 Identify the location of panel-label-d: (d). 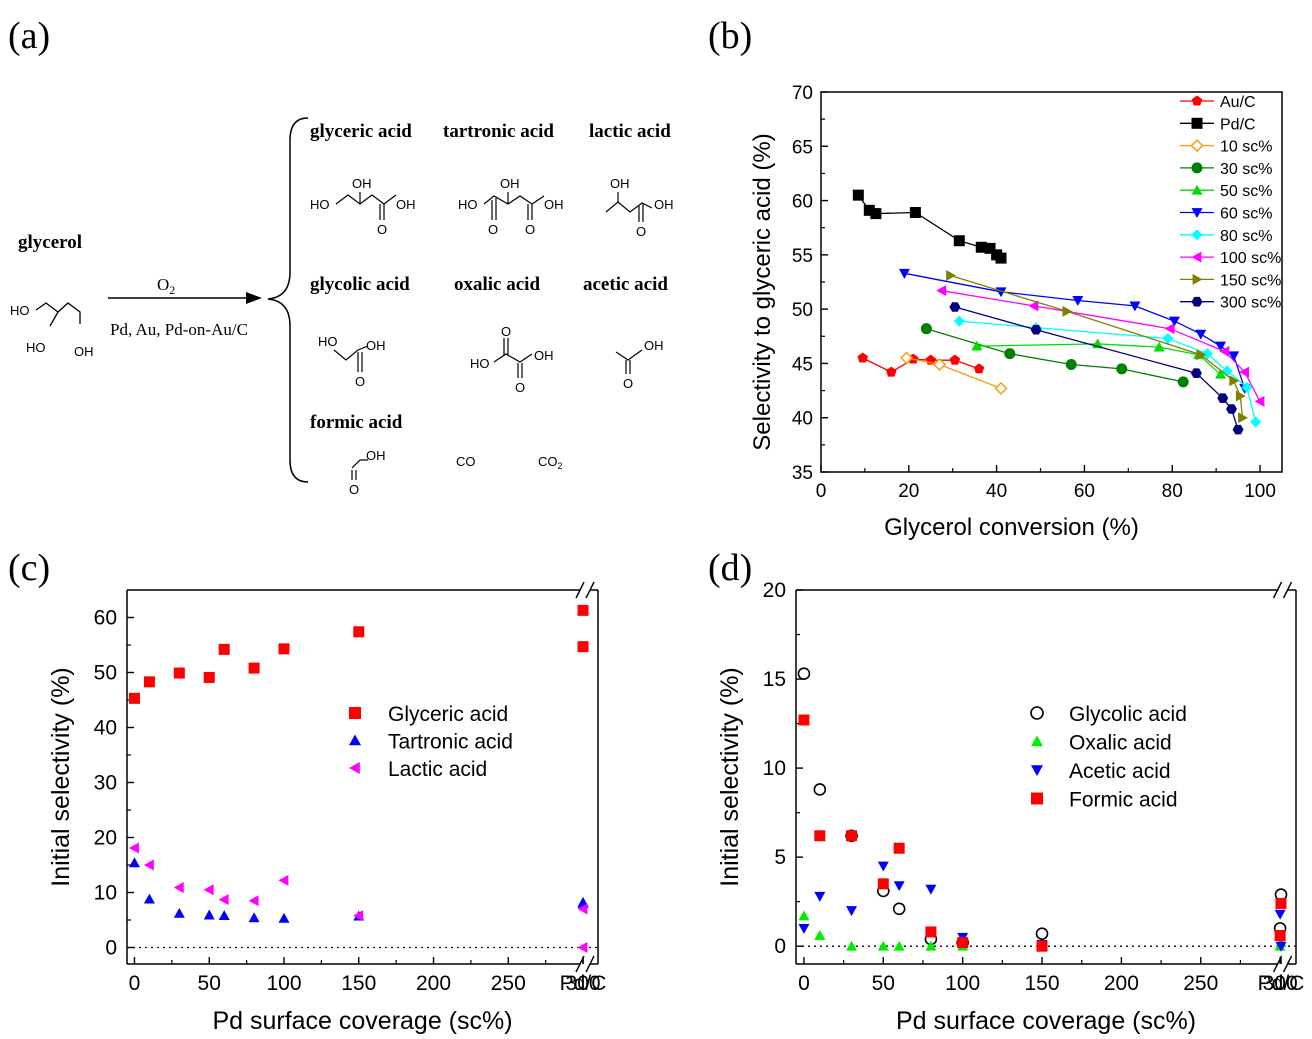
(730, 568).